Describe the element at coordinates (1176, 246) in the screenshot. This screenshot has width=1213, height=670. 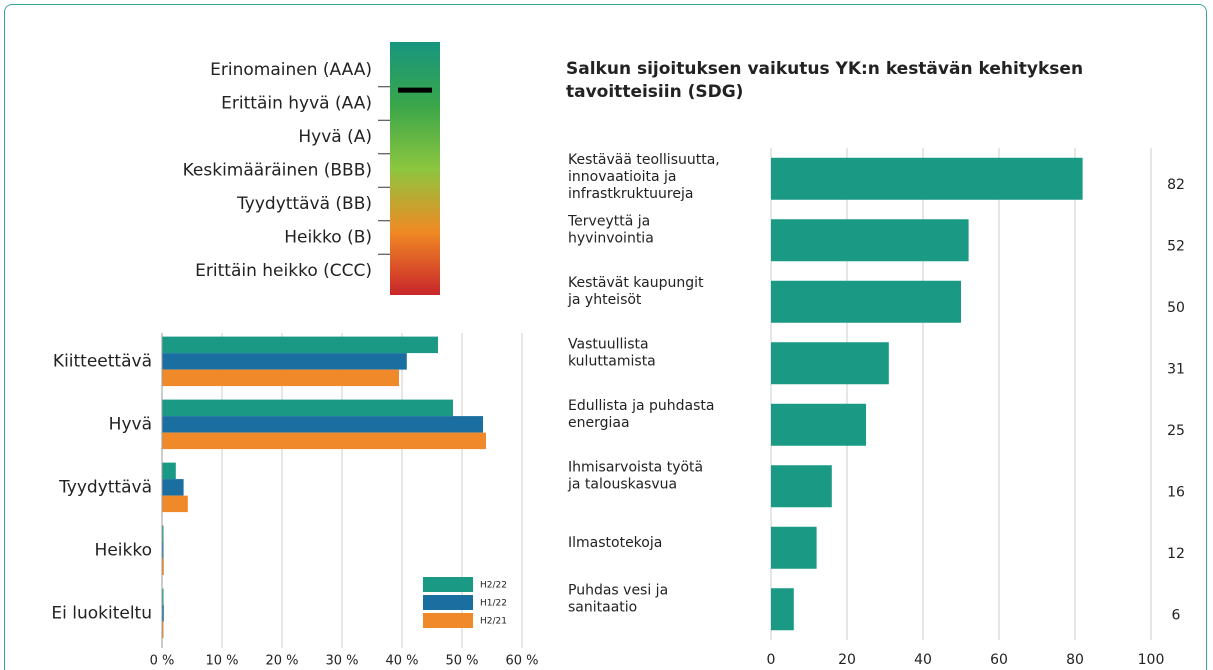
I see `value-label: 52` at that location.